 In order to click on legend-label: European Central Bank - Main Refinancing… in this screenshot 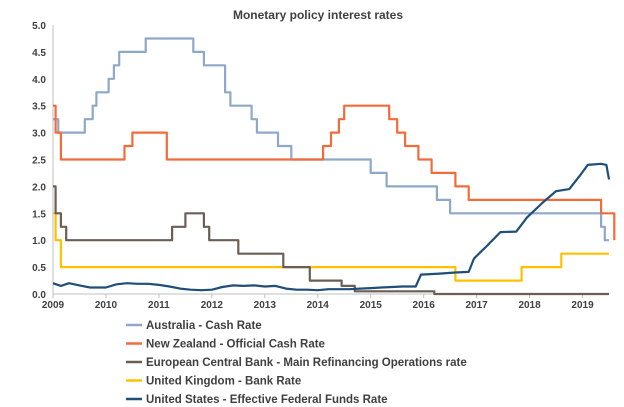, I will do `click(306, 363)`.